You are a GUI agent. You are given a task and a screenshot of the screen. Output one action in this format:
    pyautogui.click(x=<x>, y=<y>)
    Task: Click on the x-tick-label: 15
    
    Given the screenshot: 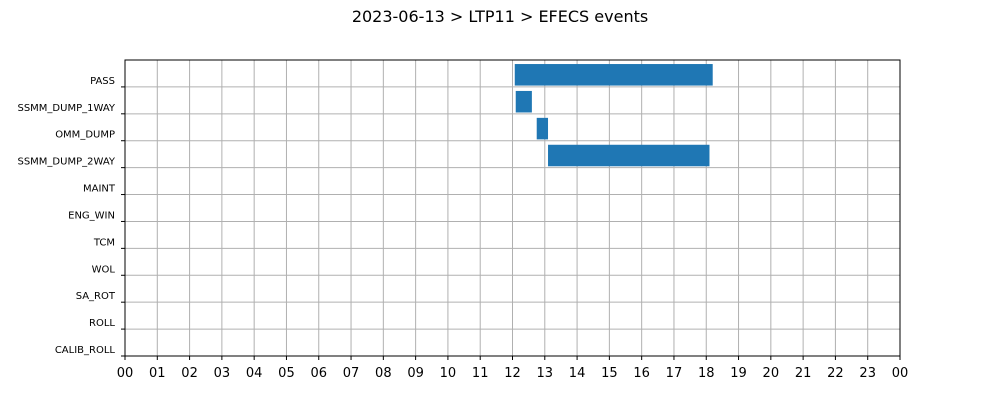 What is the action you would take?
    pyautogui.click(x=609, y=373)
    